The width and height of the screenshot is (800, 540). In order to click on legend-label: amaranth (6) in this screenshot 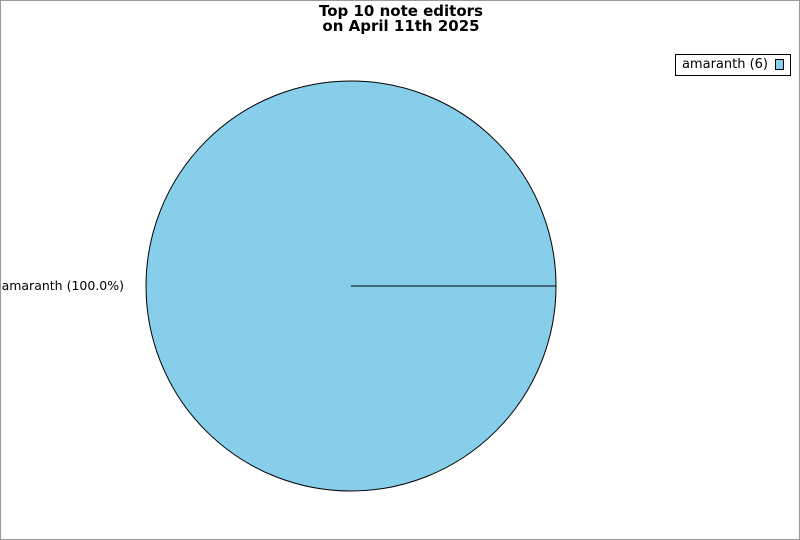, I will do `click(724, 64)`.